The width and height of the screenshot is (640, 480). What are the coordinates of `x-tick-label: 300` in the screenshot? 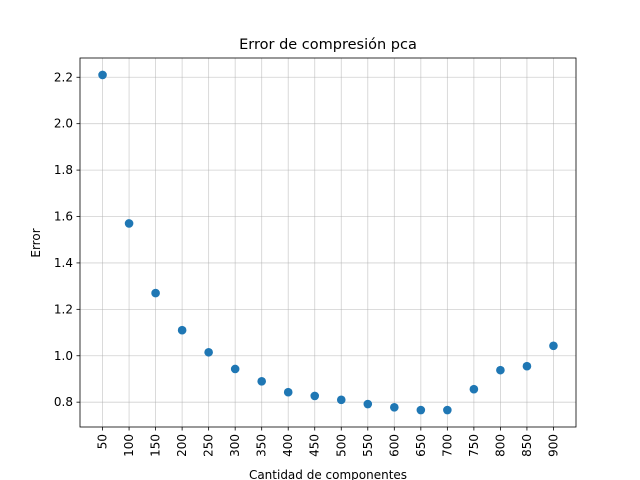 It's located at (235, 445).